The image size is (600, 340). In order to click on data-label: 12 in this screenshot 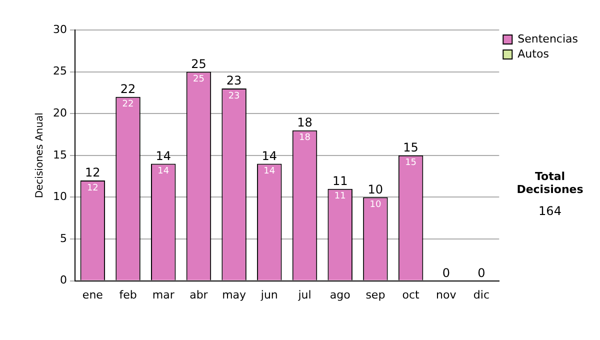, I will do `click(92, 188)`.